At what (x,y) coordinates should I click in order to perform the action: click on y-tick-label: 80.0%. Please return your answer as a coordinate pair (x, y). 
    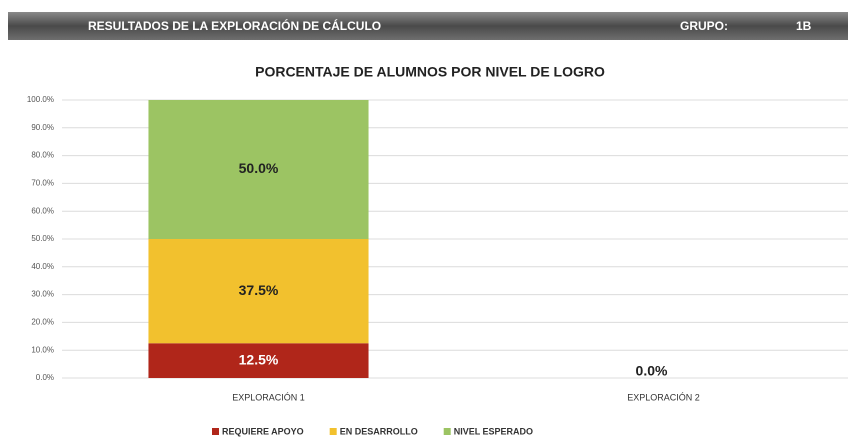
    Looking at the image, I should click on (42, 155).